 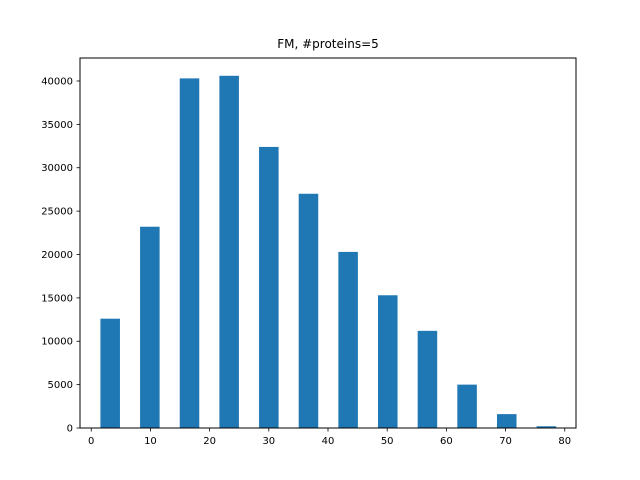 What do you see at coordinates (150, 441) in the screenshot?
I see `x-tick-label: 10` at bounding box center [150, 441].